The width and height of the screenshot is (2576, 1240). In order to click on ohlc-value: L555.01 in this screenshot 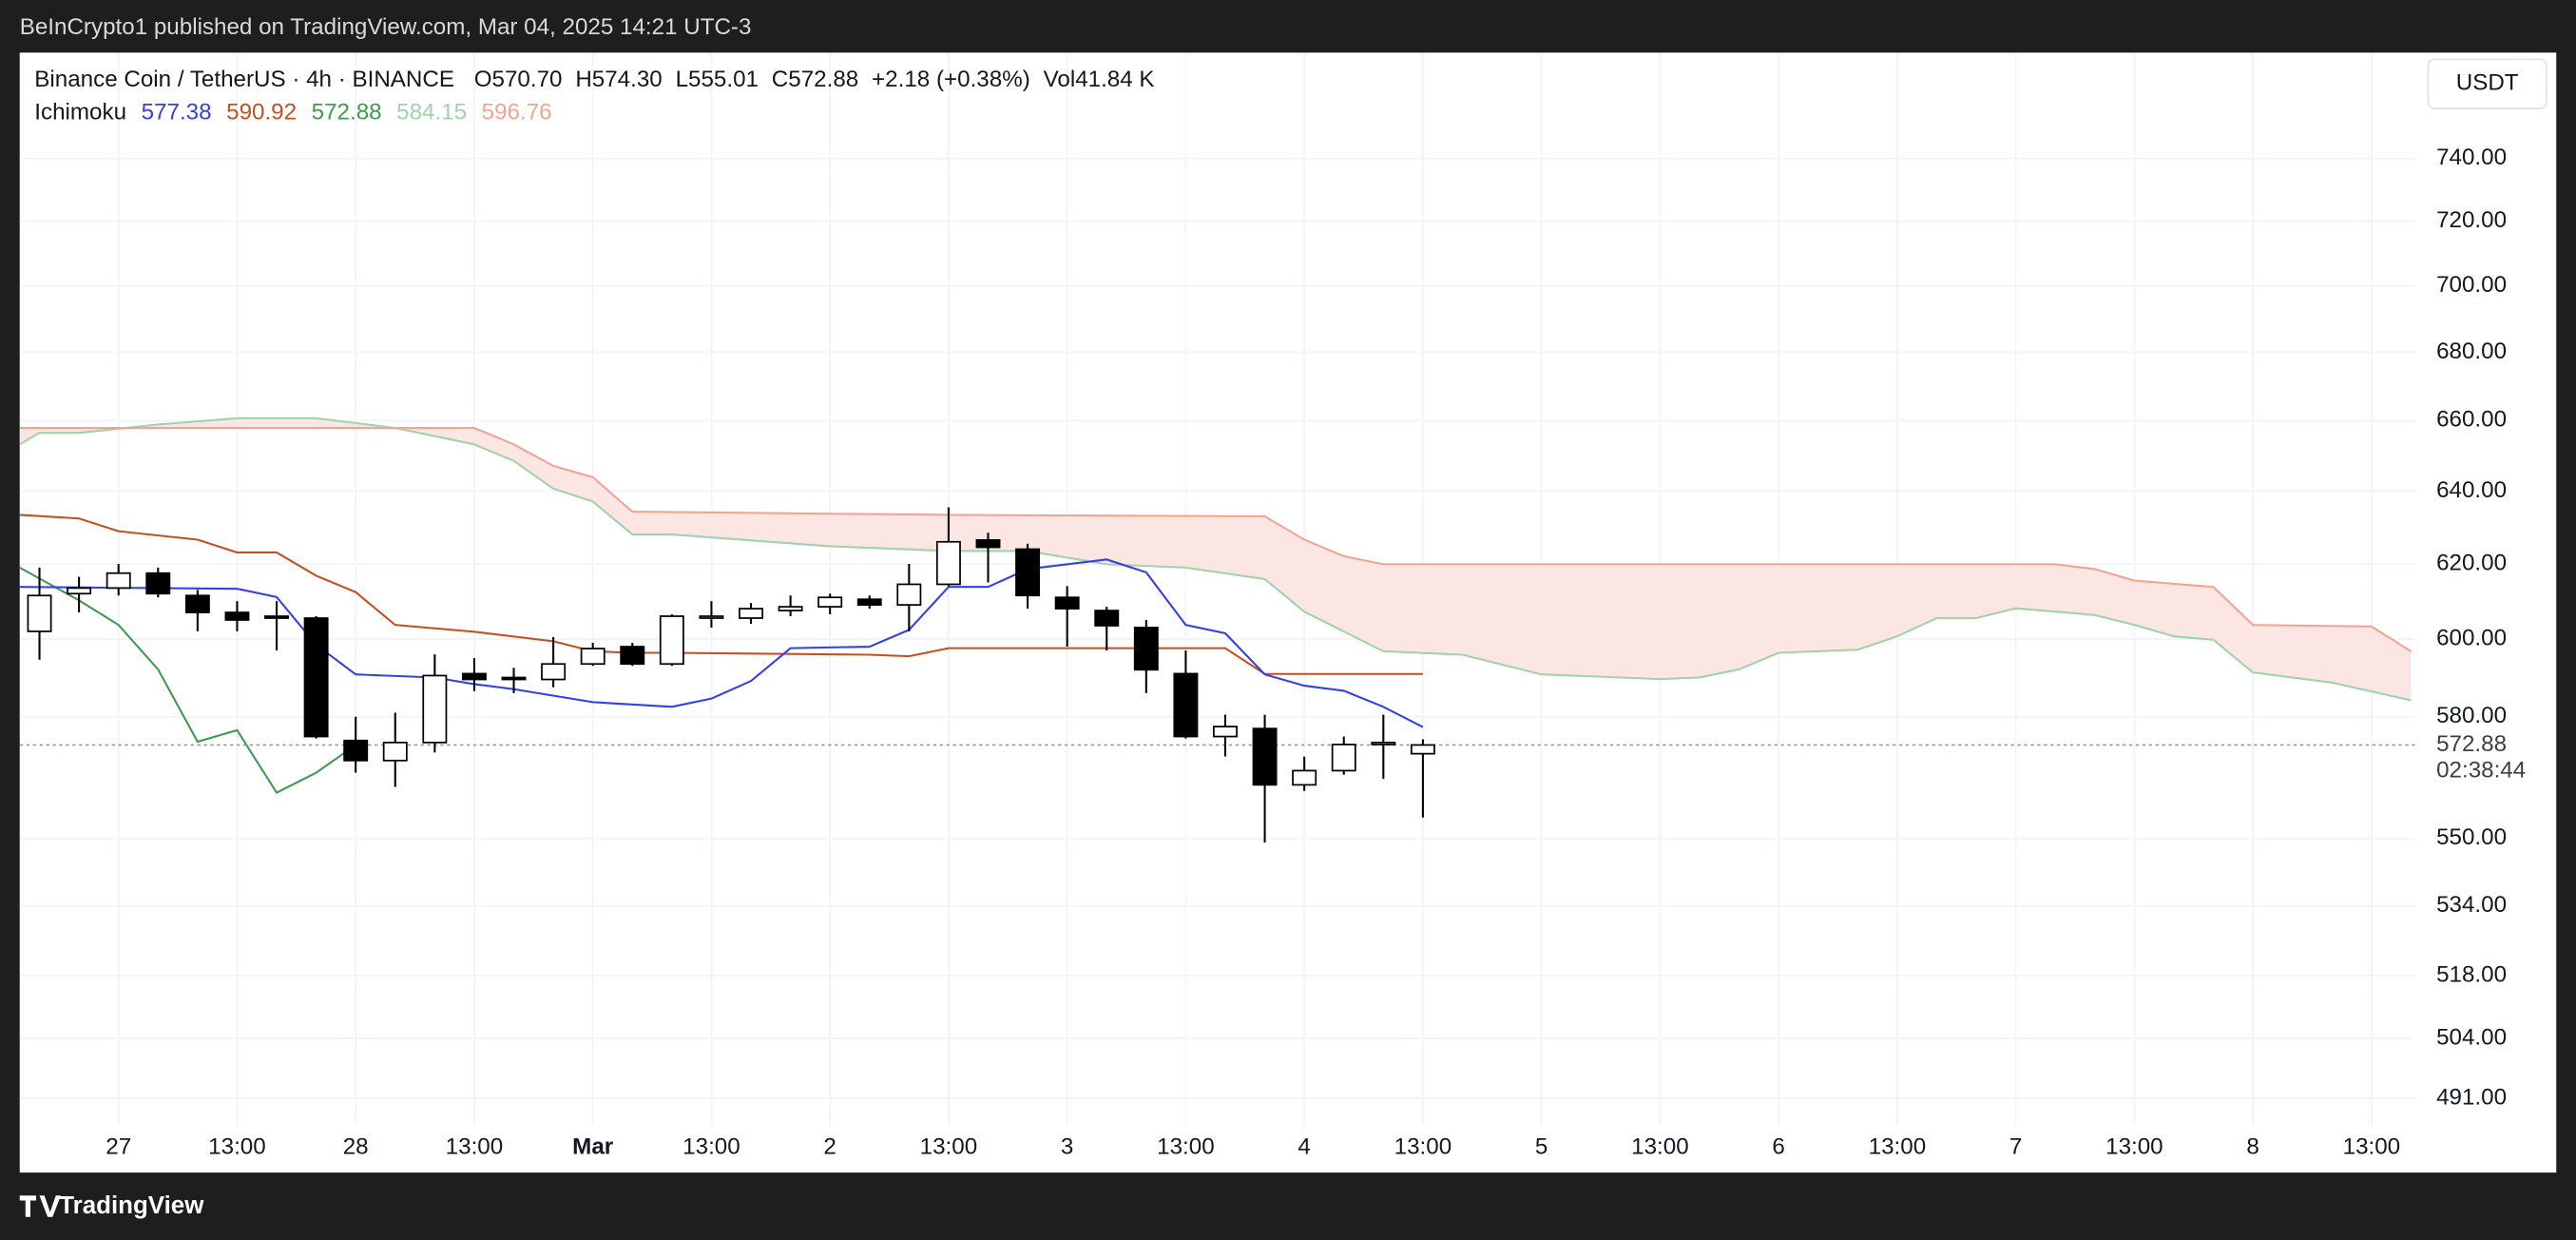, I will do `click(717, 79)`.